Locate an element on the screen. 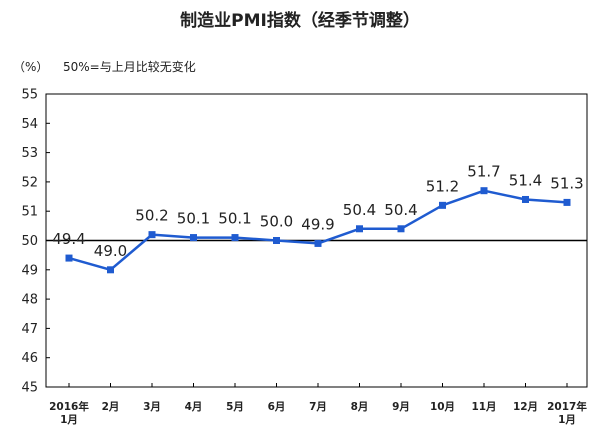  y-tick-label: 46 is located at coordinates (29, 358).